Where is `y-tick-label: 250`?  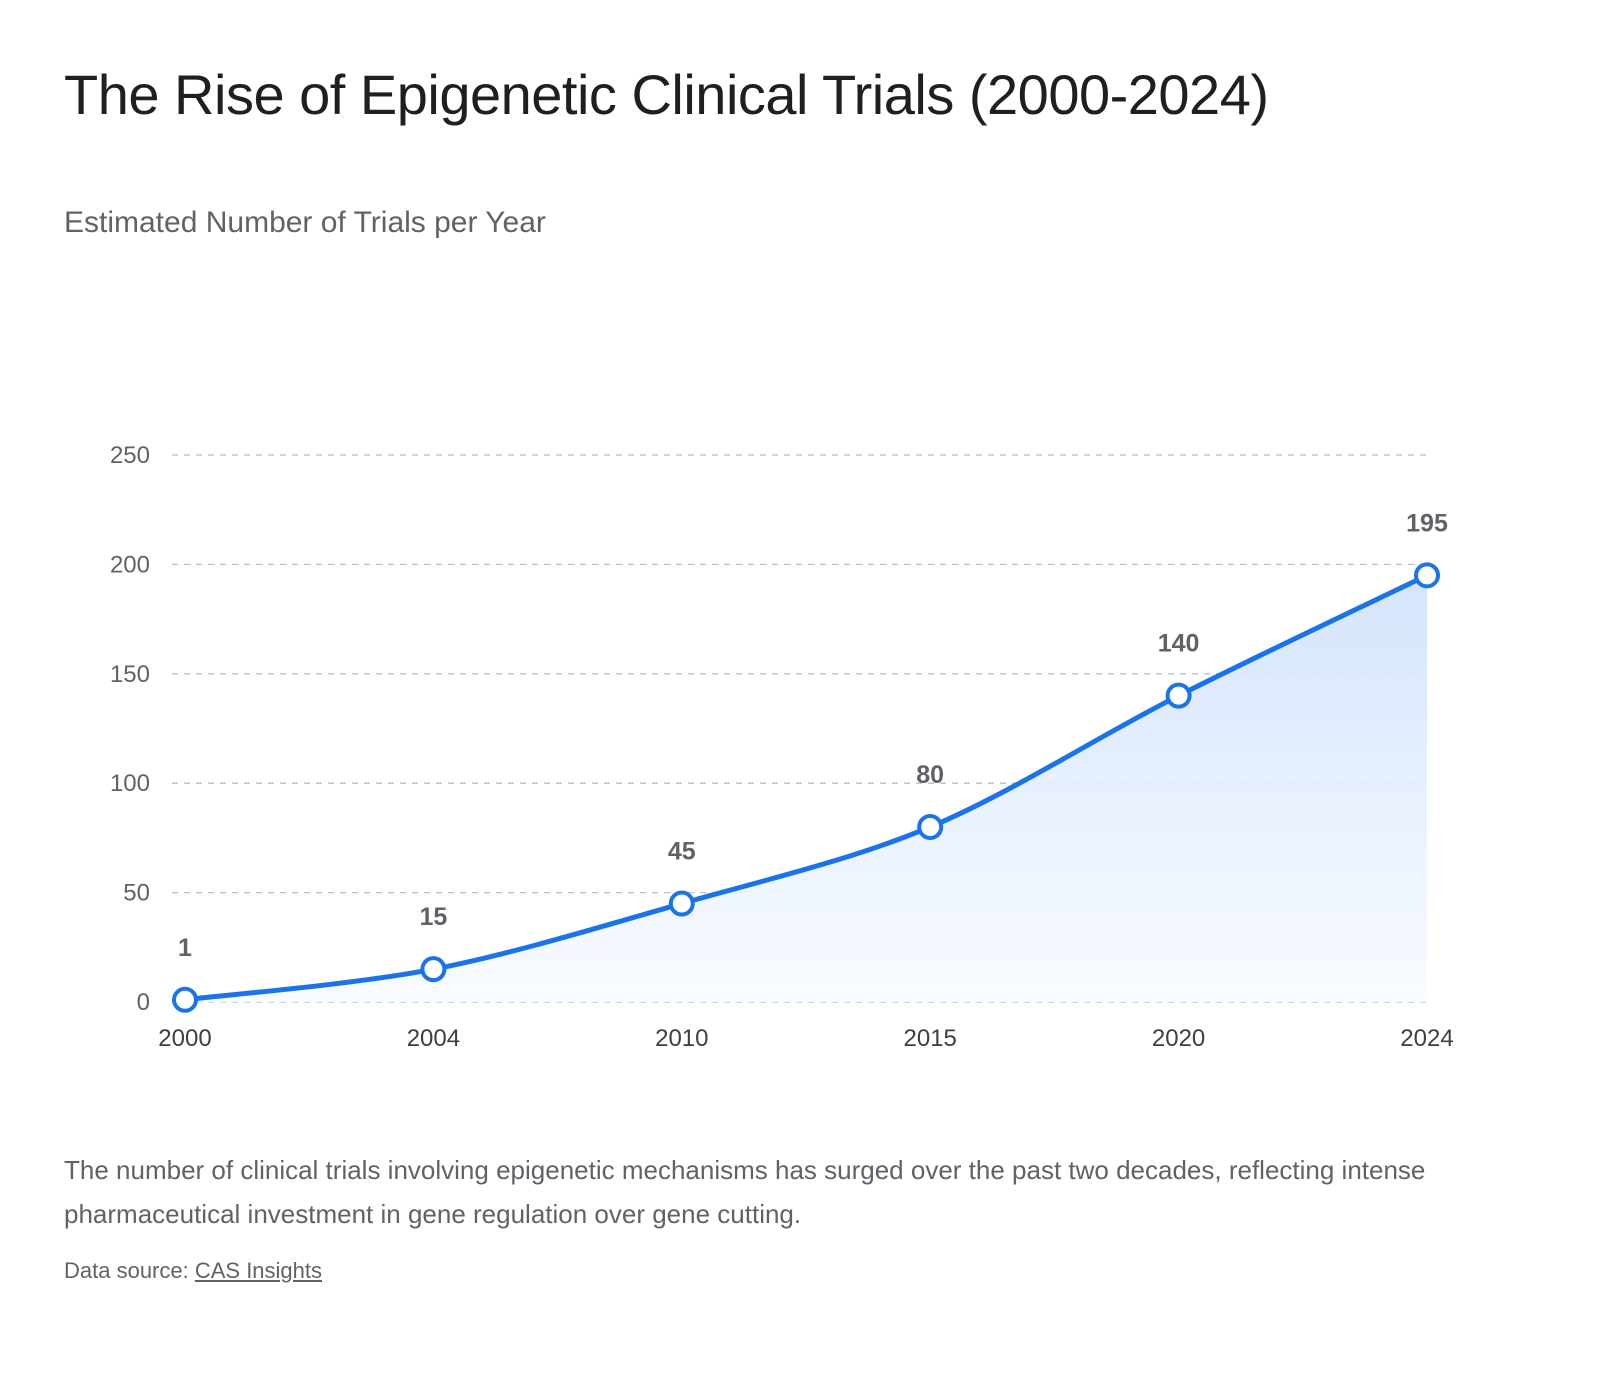
y-tick-label: 250 is located at coordinates (130, 455).